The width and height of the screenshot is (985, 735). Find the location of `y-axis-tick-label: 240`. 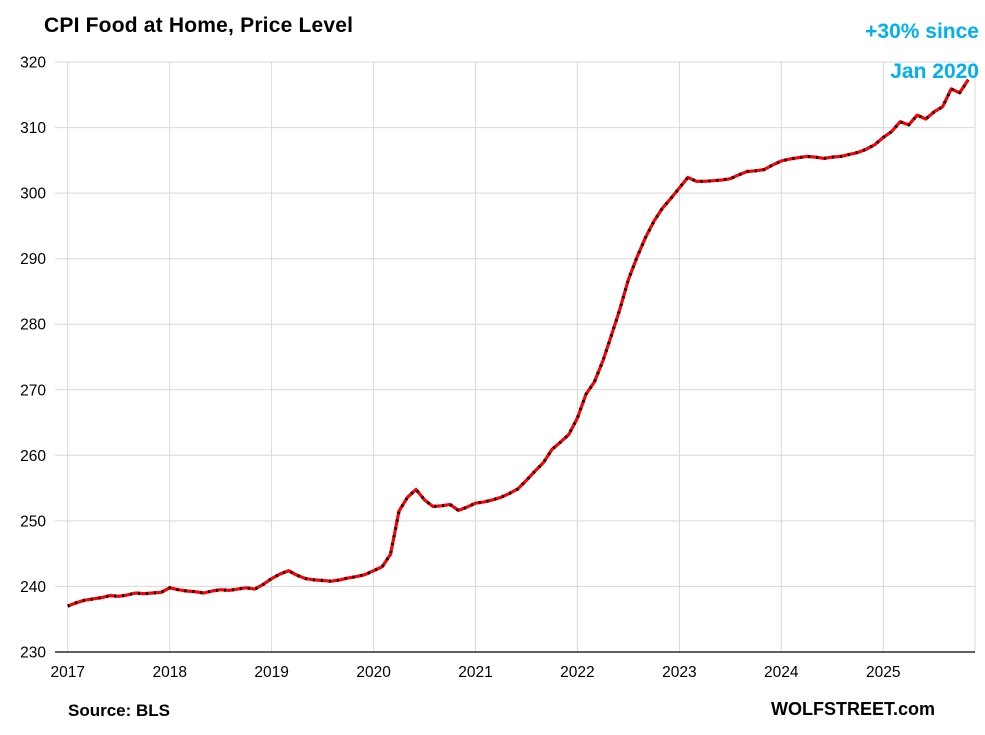

y-axis-tick-label: 240 is located at coordinates (33, 587).